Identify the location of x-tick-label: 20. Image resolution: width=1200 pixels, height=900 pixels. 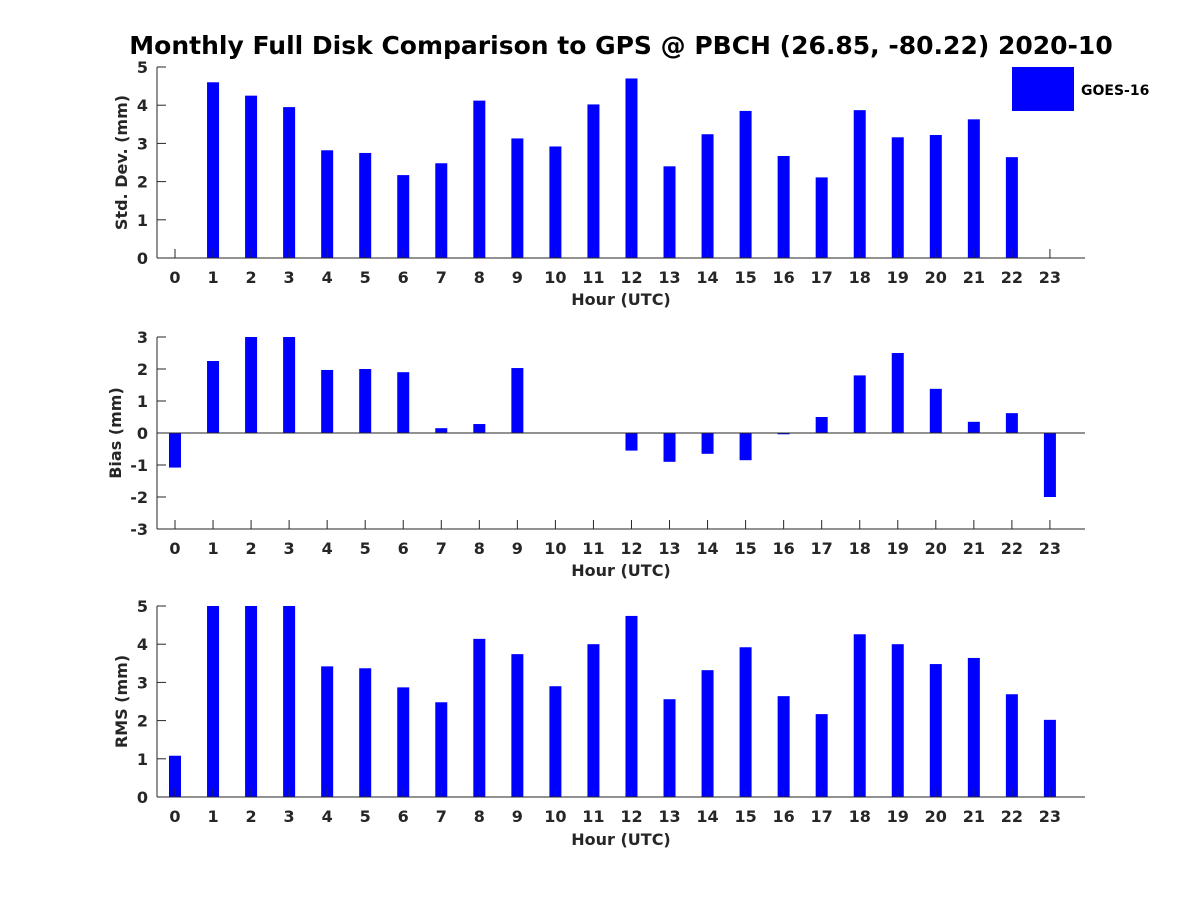
(936, 277).